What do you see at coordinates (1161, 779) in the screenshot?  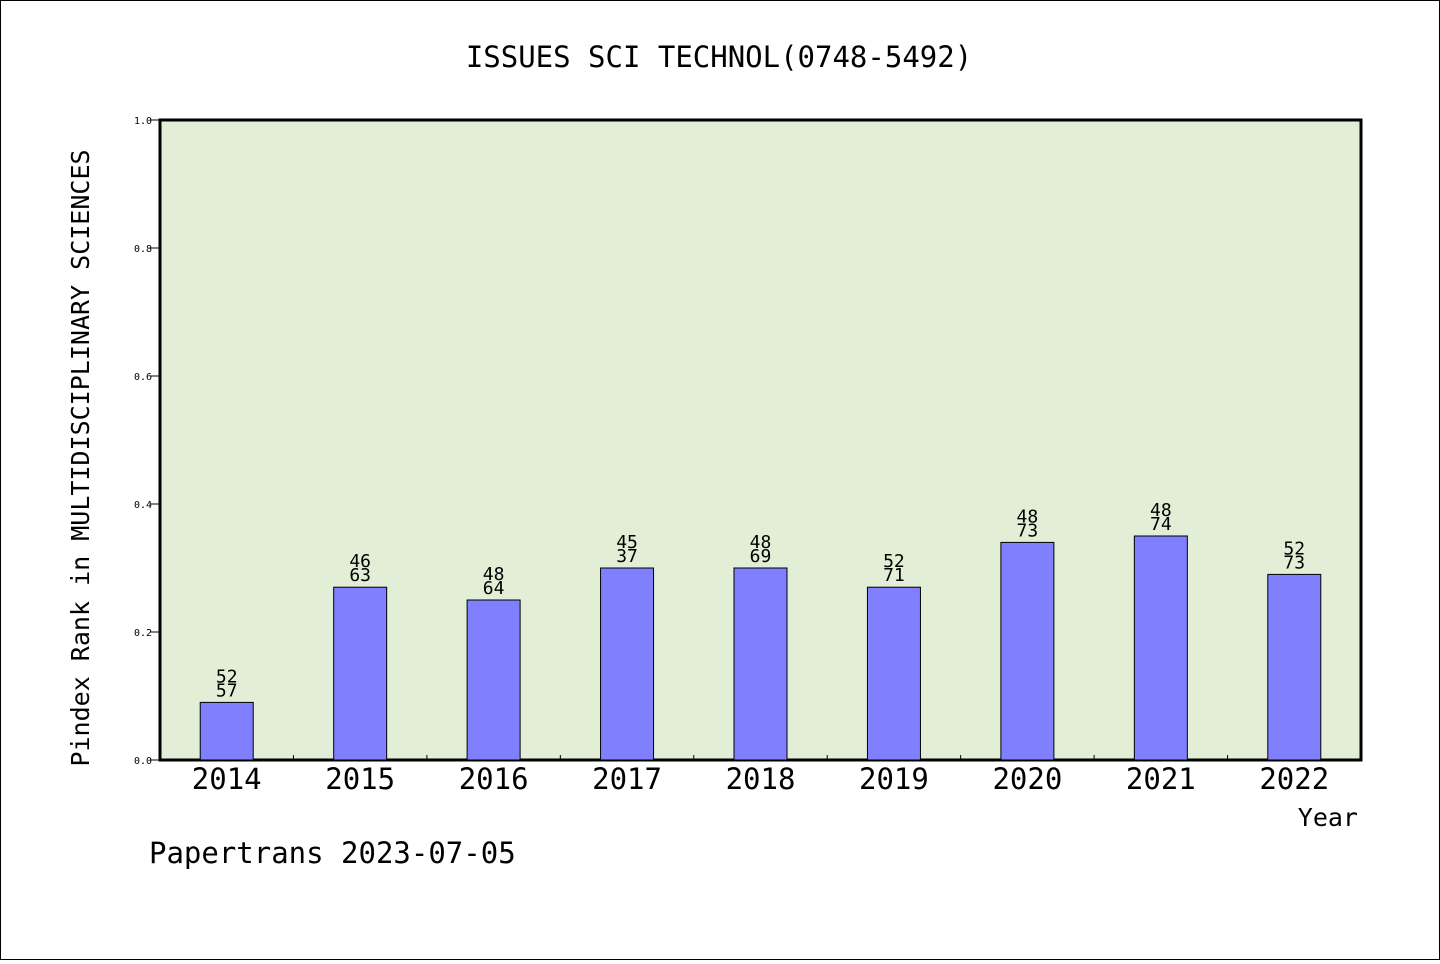 I see `x-tick-label: 2021` at bounding box center [1161, 779].